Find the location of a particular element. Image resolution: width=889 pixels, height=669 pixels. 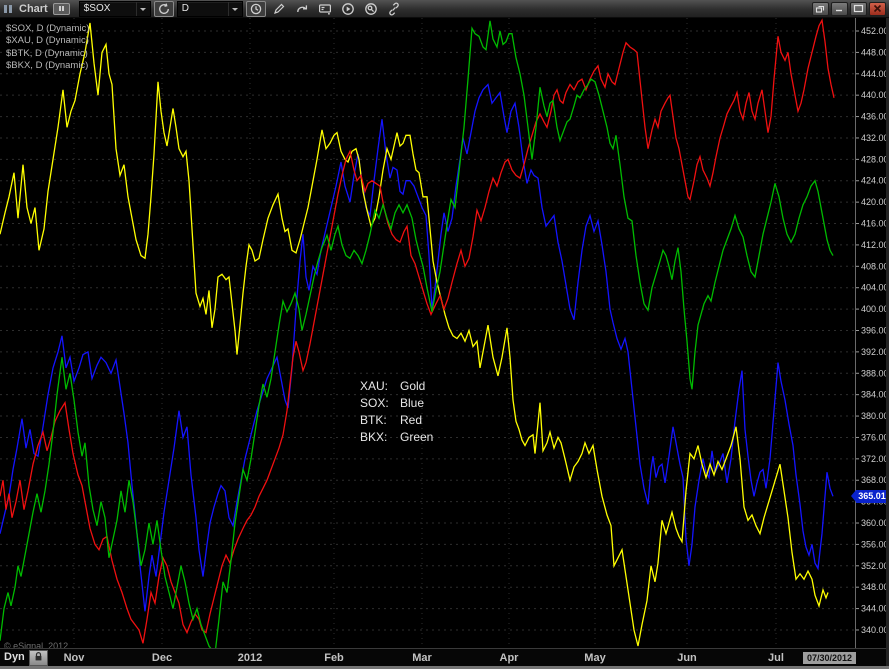

redo-button is located at coordinates (302, 9).